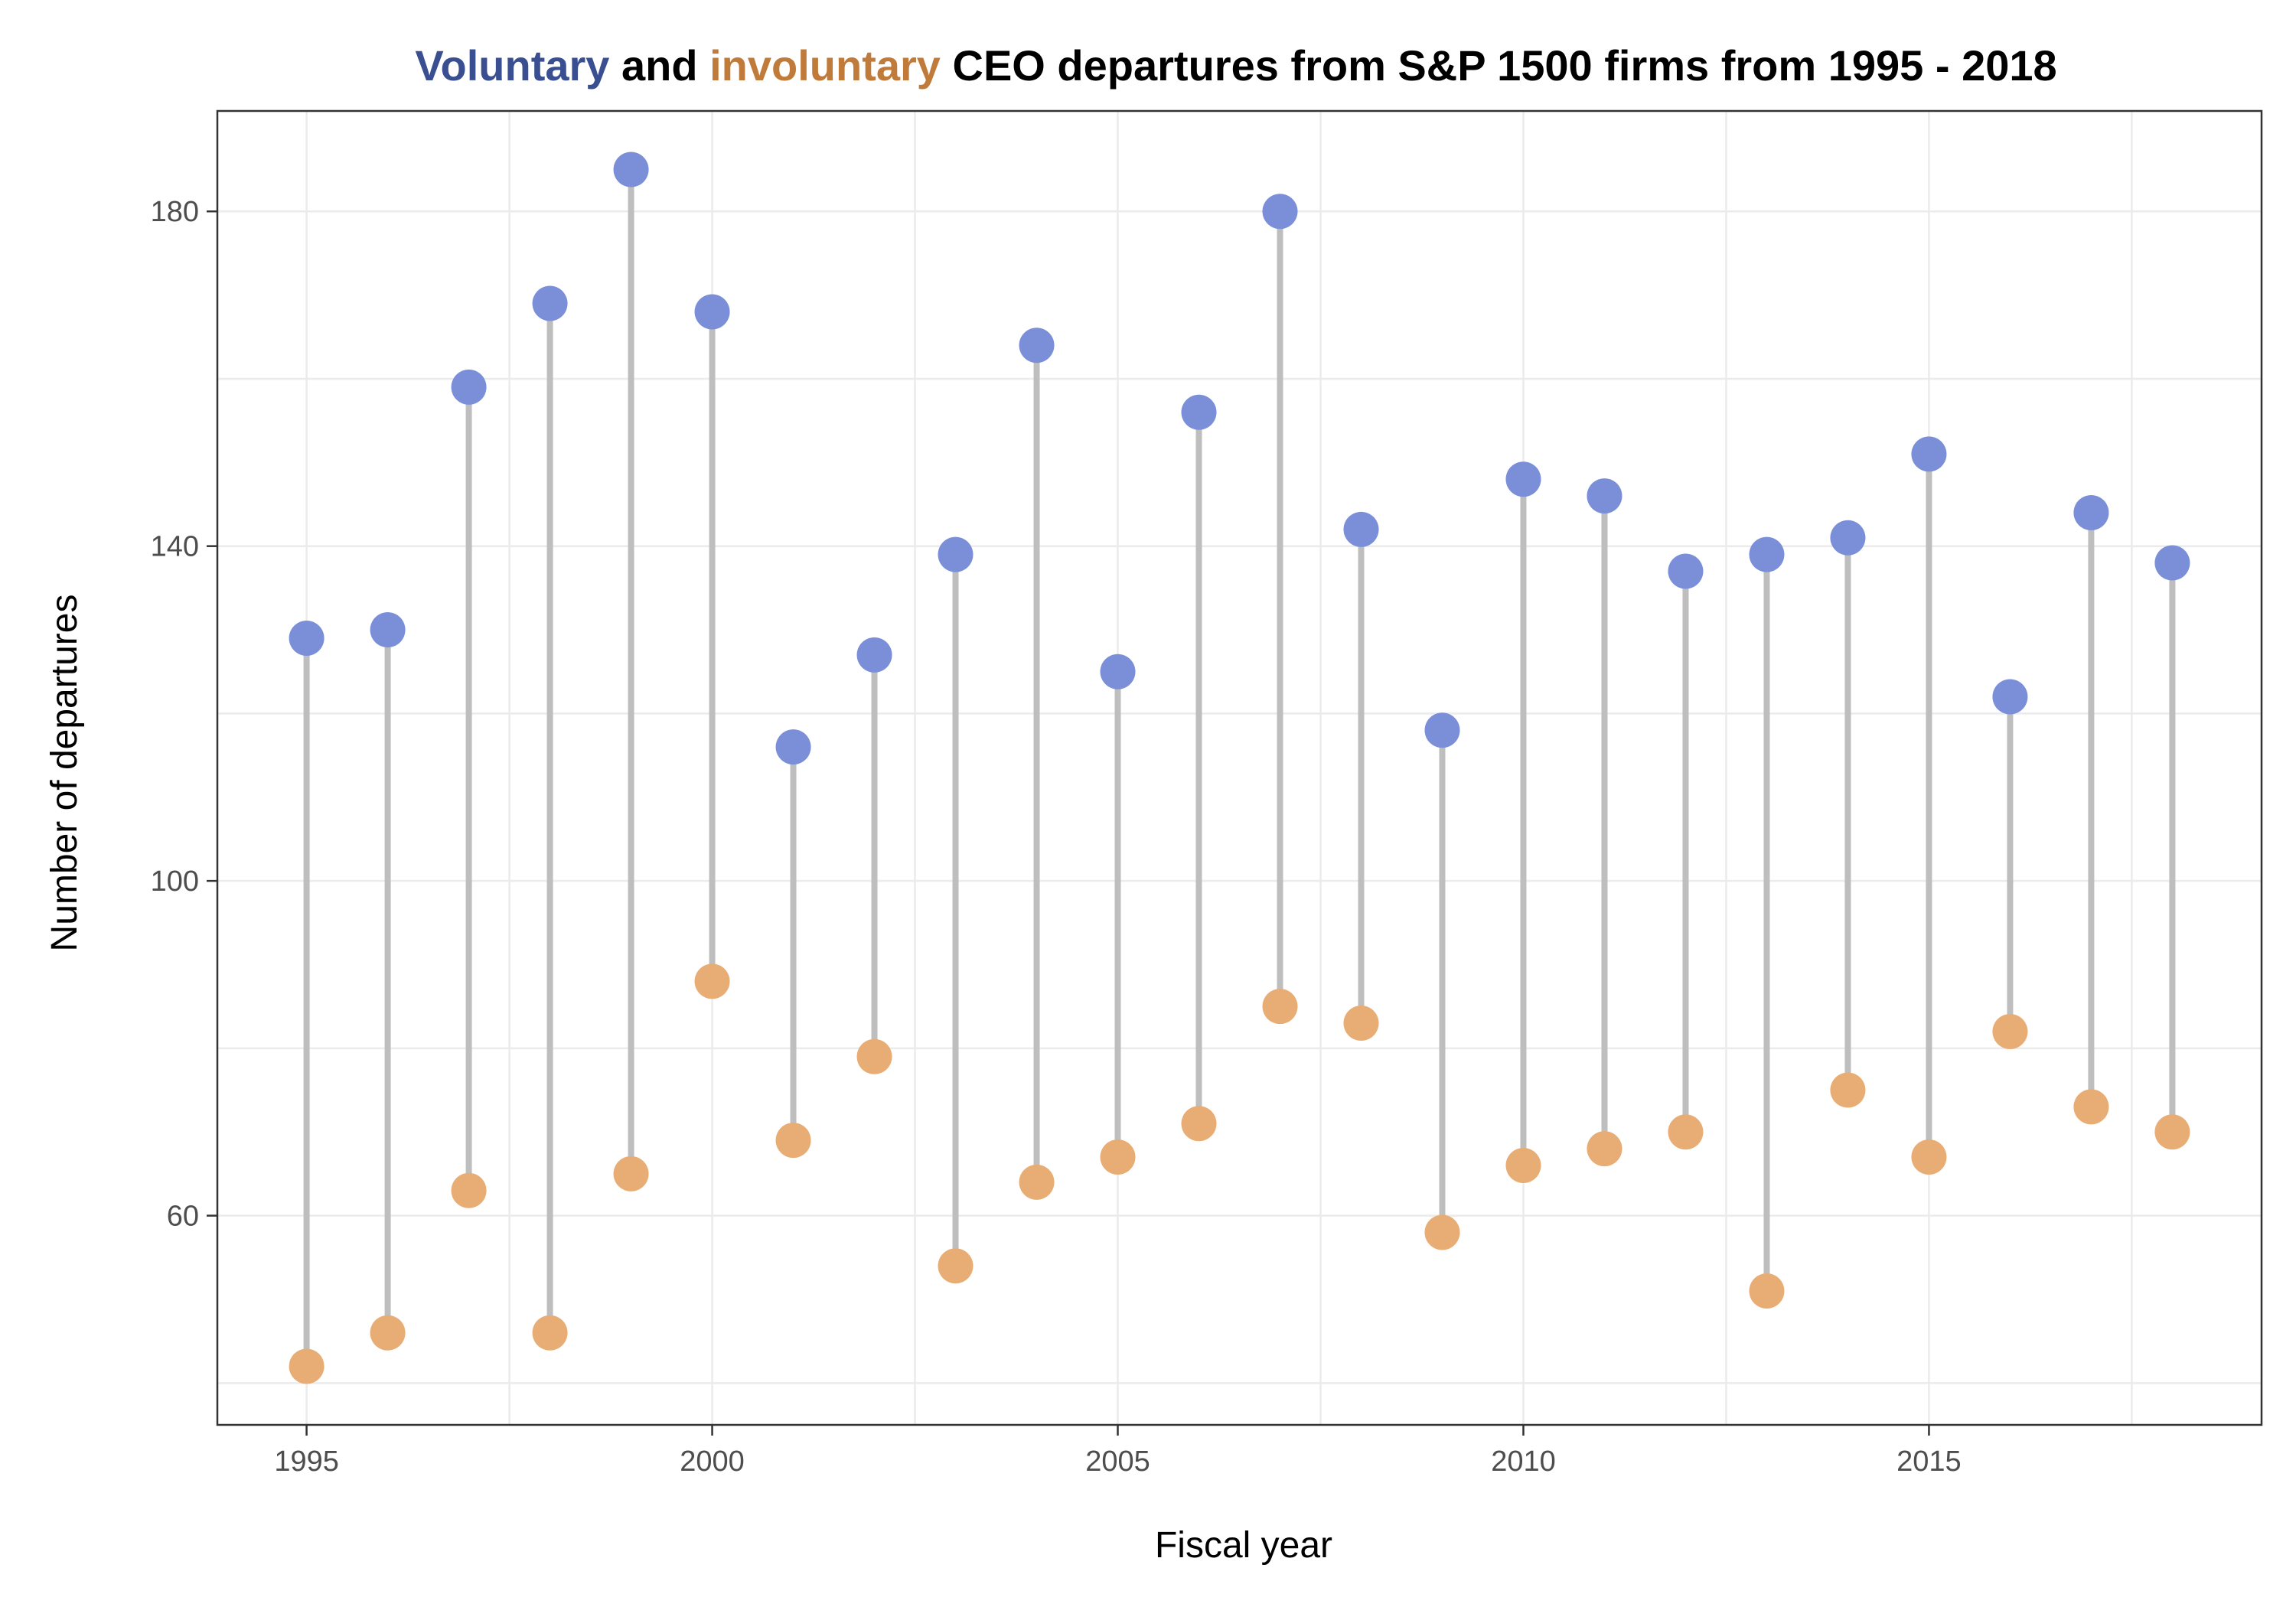 The width and height of the screenshot is (2296, 1607). Describe the element at coordinates (550, 1333) in the screenshot. I see `involuntary-point-1998` at that location.